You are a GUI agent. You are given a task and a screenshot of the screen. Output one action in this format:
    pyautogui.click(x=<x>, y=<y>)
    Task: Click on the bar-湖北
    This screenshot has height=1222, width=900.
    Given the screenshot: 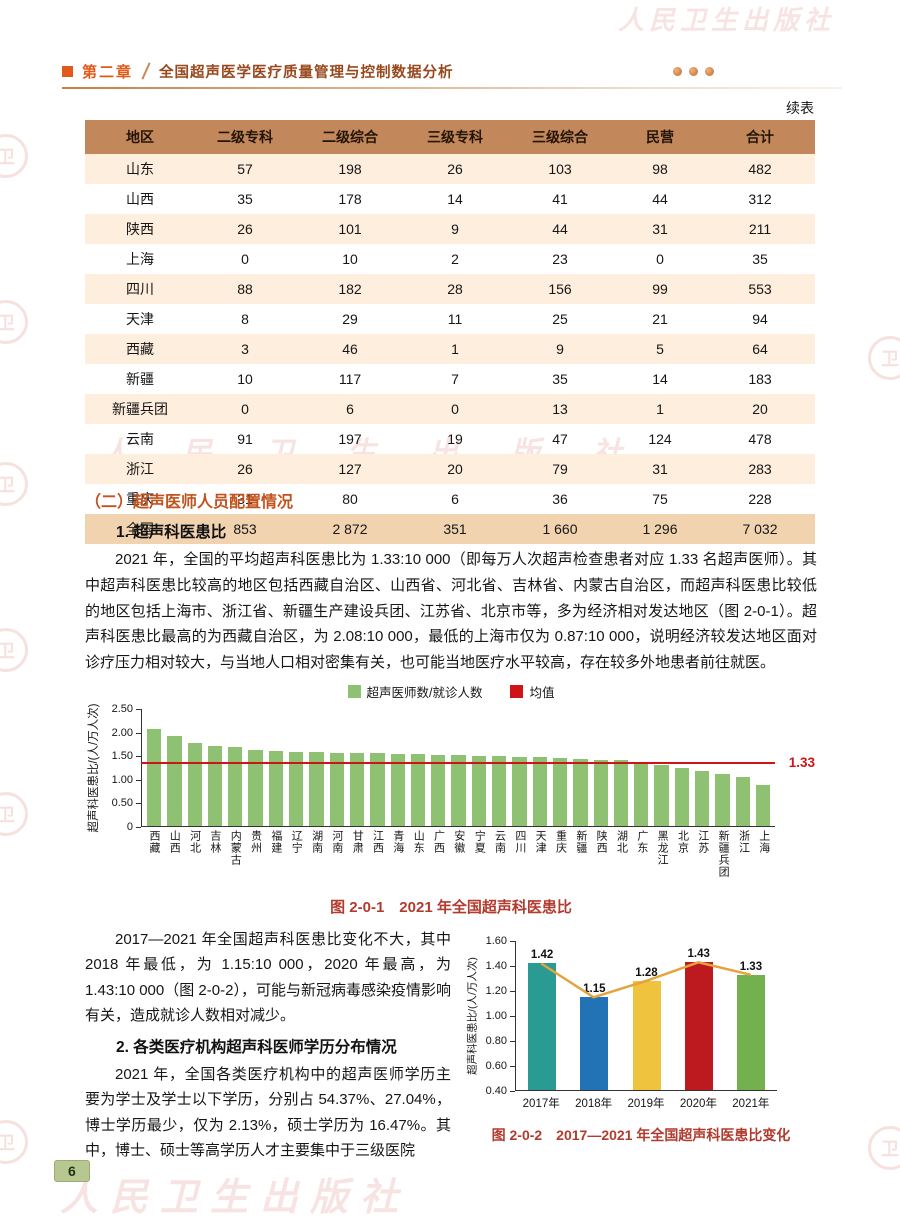 What is the action you would take?
    pyautogui.click(x=621, y=793)
    